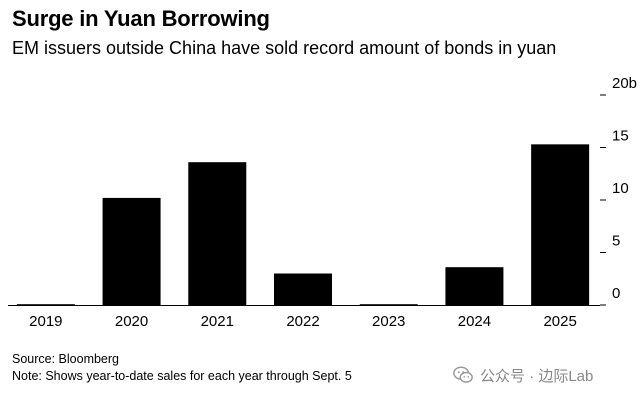 The image size is (640, 402). Describe the element at coordinates (302, 321) in the screenshot. I see `x-tick-label: 2022` at that location.